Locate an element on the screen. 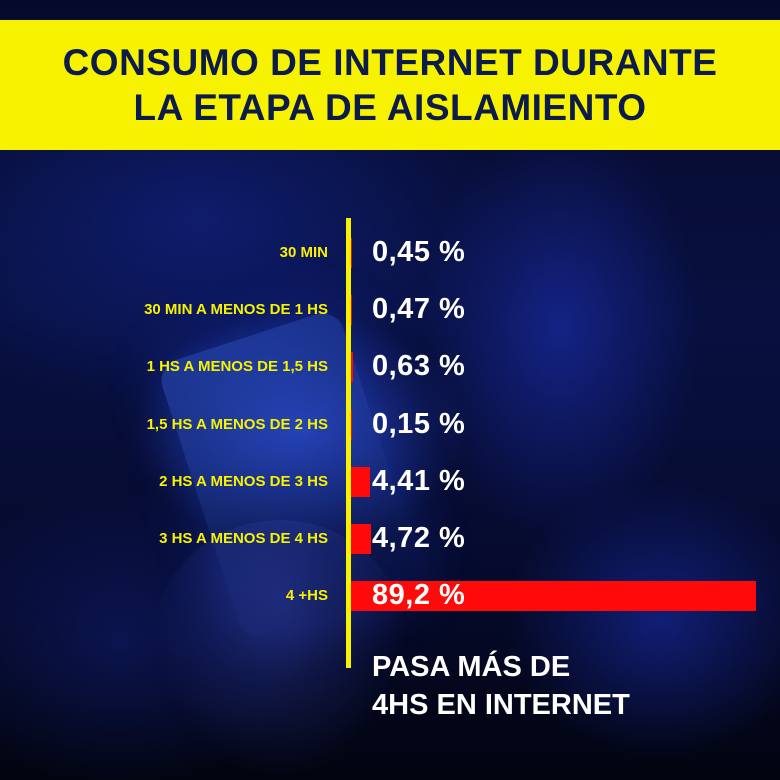  category-label: 4 +HS is located at coordinates (306, 596).